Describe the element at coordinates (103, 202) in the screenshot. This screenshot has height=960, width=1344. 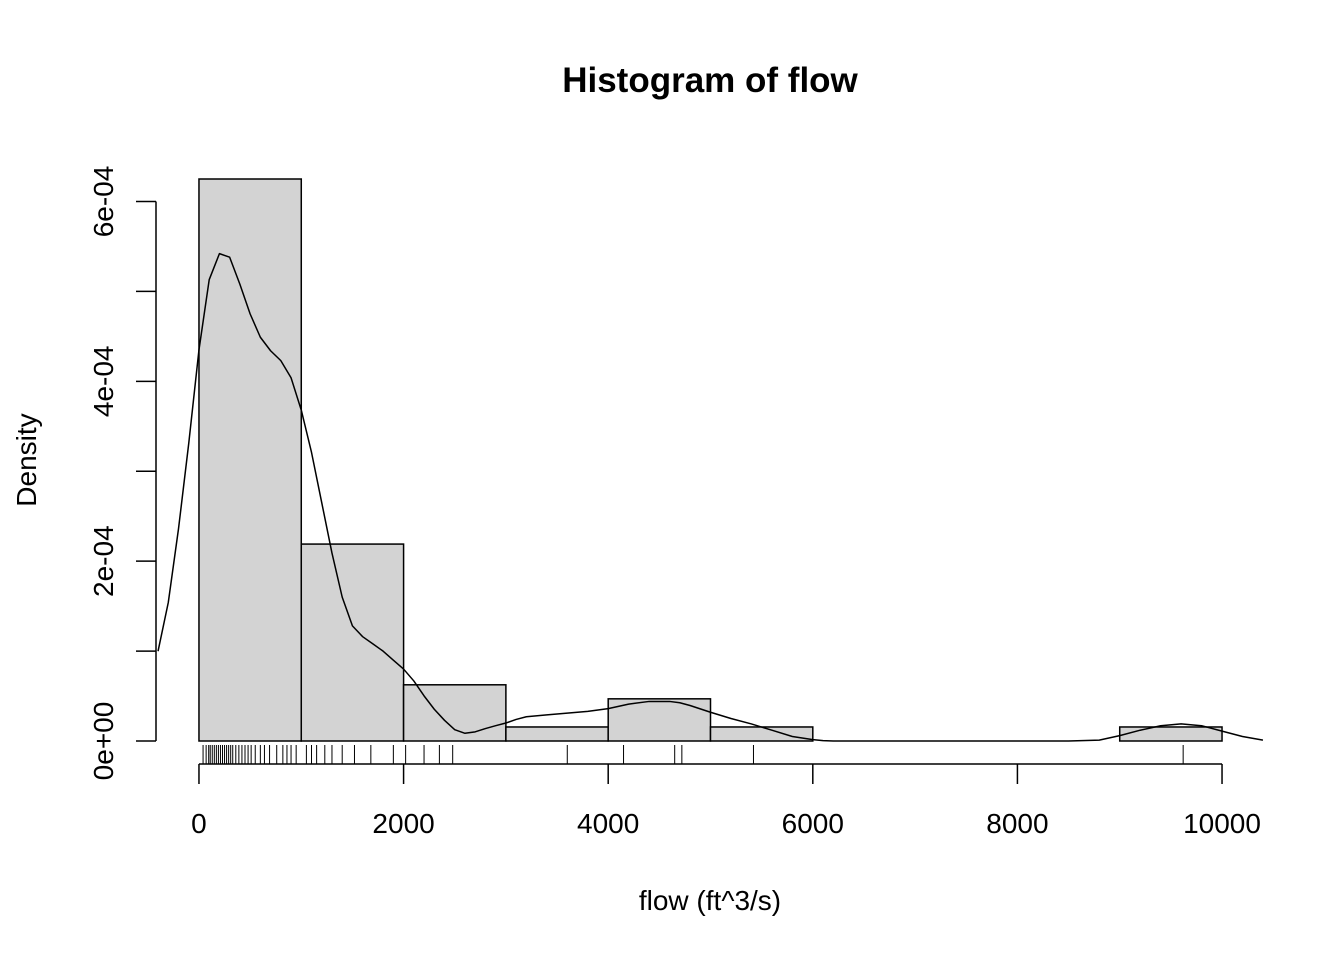
I see `y-tick-label-4: 6e-04` at that location.